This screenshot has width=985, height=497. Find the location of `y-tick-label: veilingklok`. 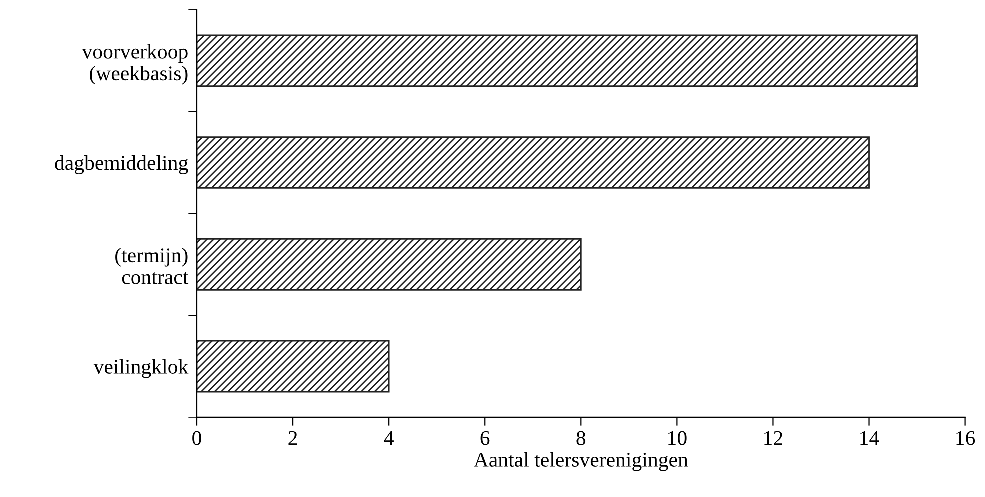

y-tick-label: veilingklok is located at coordinates (141, 368).